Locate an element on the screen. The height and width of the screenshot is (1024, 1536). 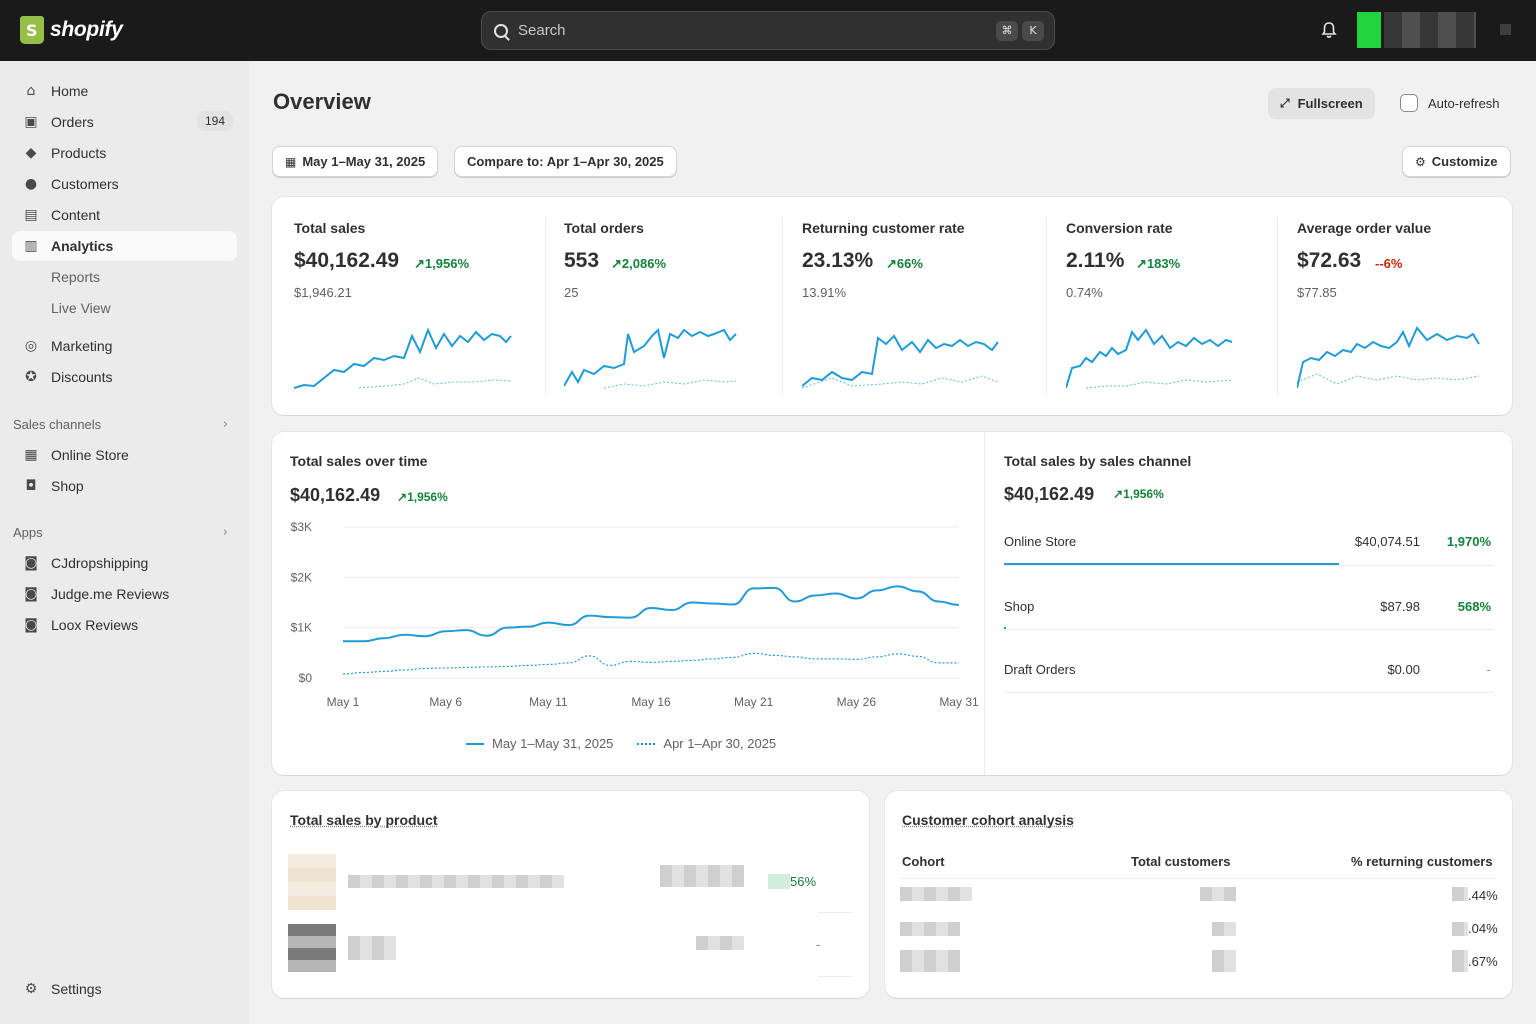
compare-label: Compare to: Apr 1–Apr 30, 2025 is located at coordinates (565, 161).